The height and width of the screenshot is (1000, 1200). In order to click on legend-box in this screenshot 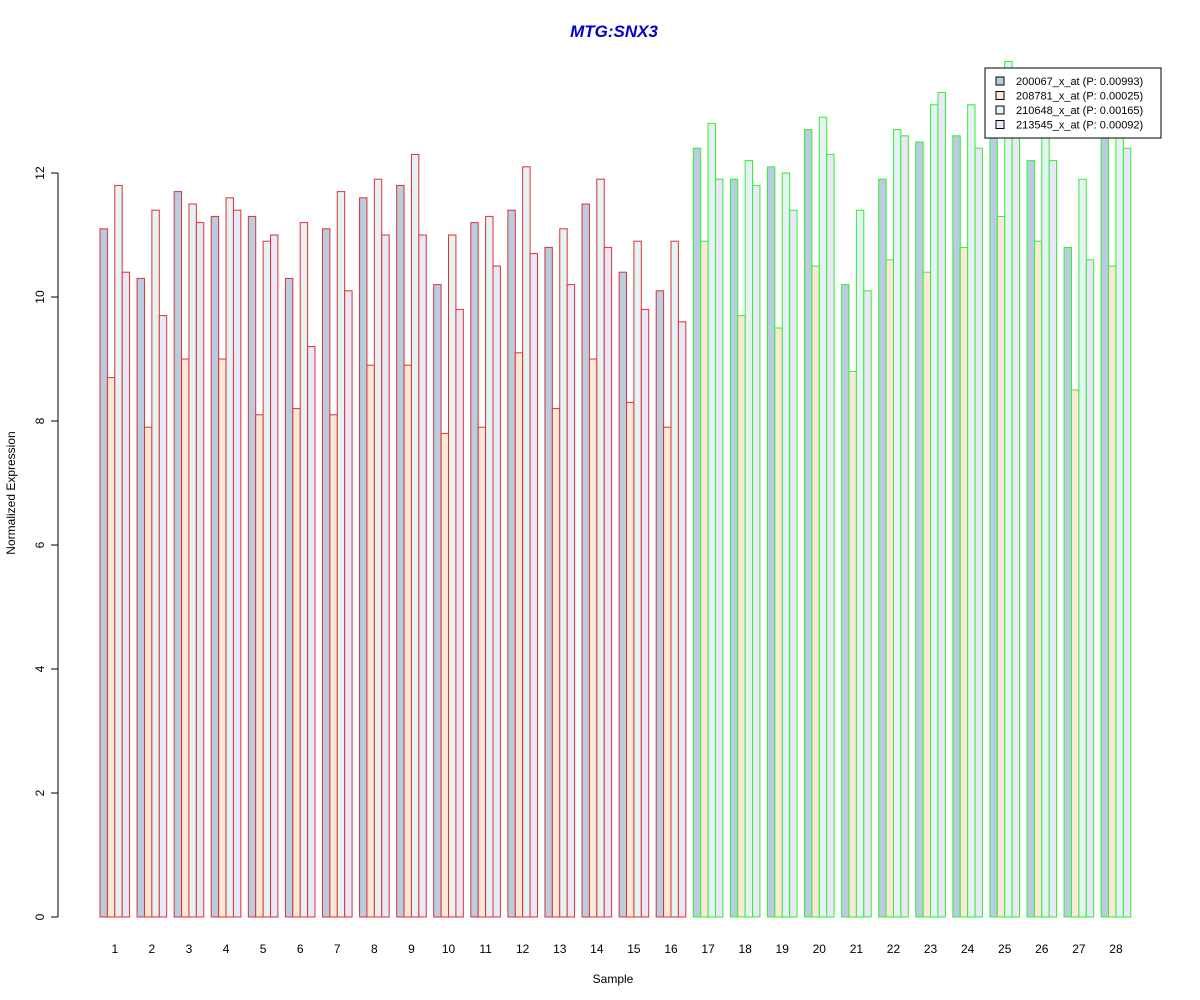, I will do `click(1073, 103)`.